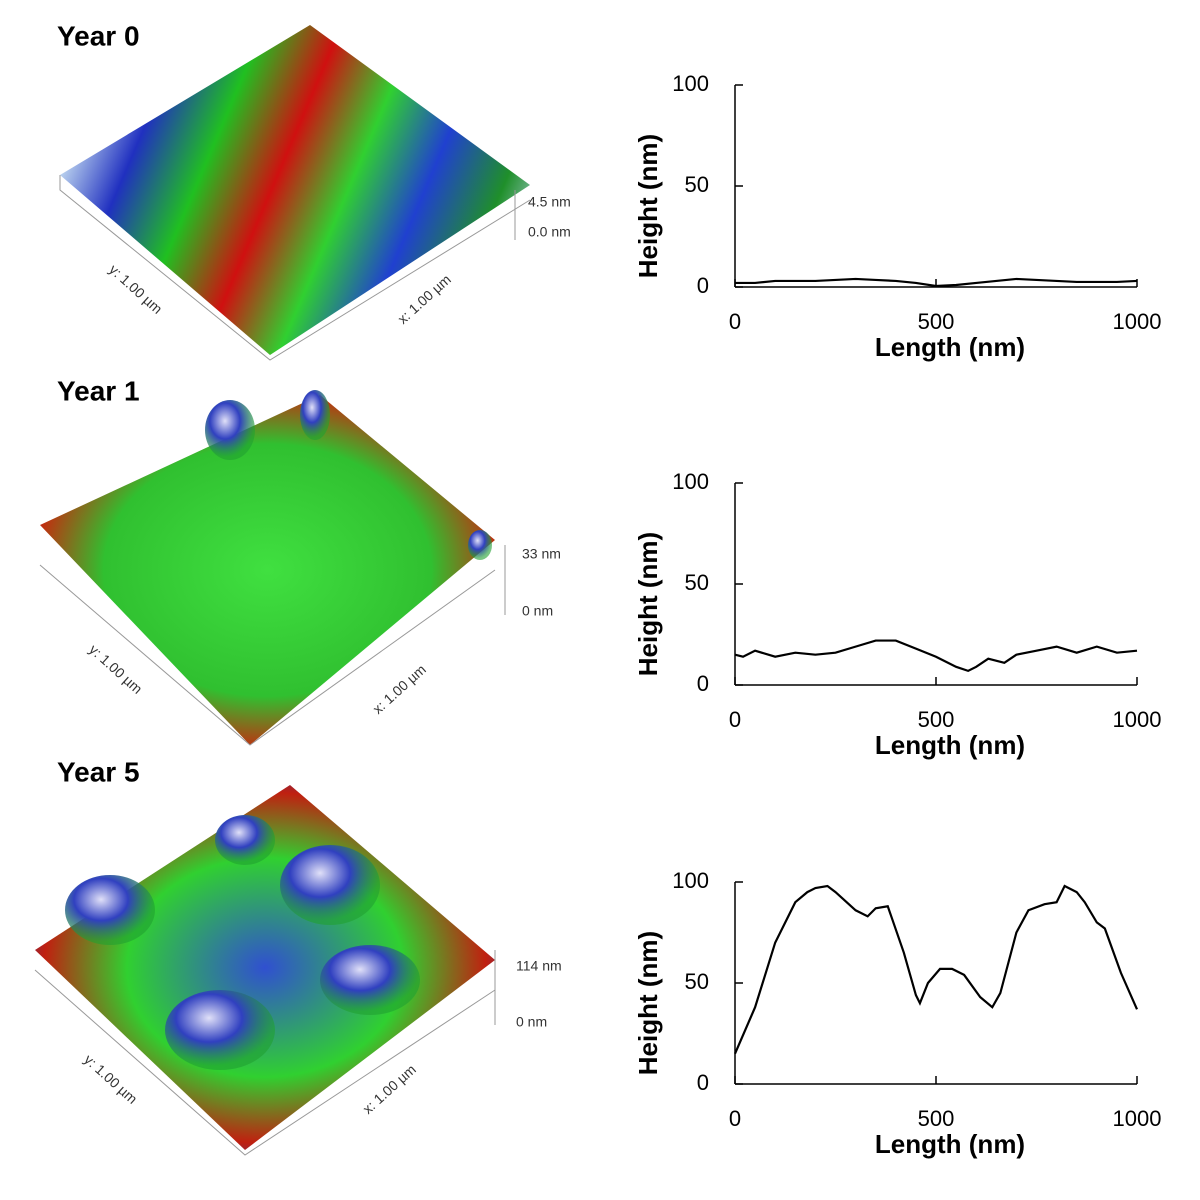 Image resolution: width=1200 pixels, height=1200 pixels. What do you see at coordinates (98, 771) in the screenshot?
I see `panel-title: Year 5` at bounding box center [98, 771].